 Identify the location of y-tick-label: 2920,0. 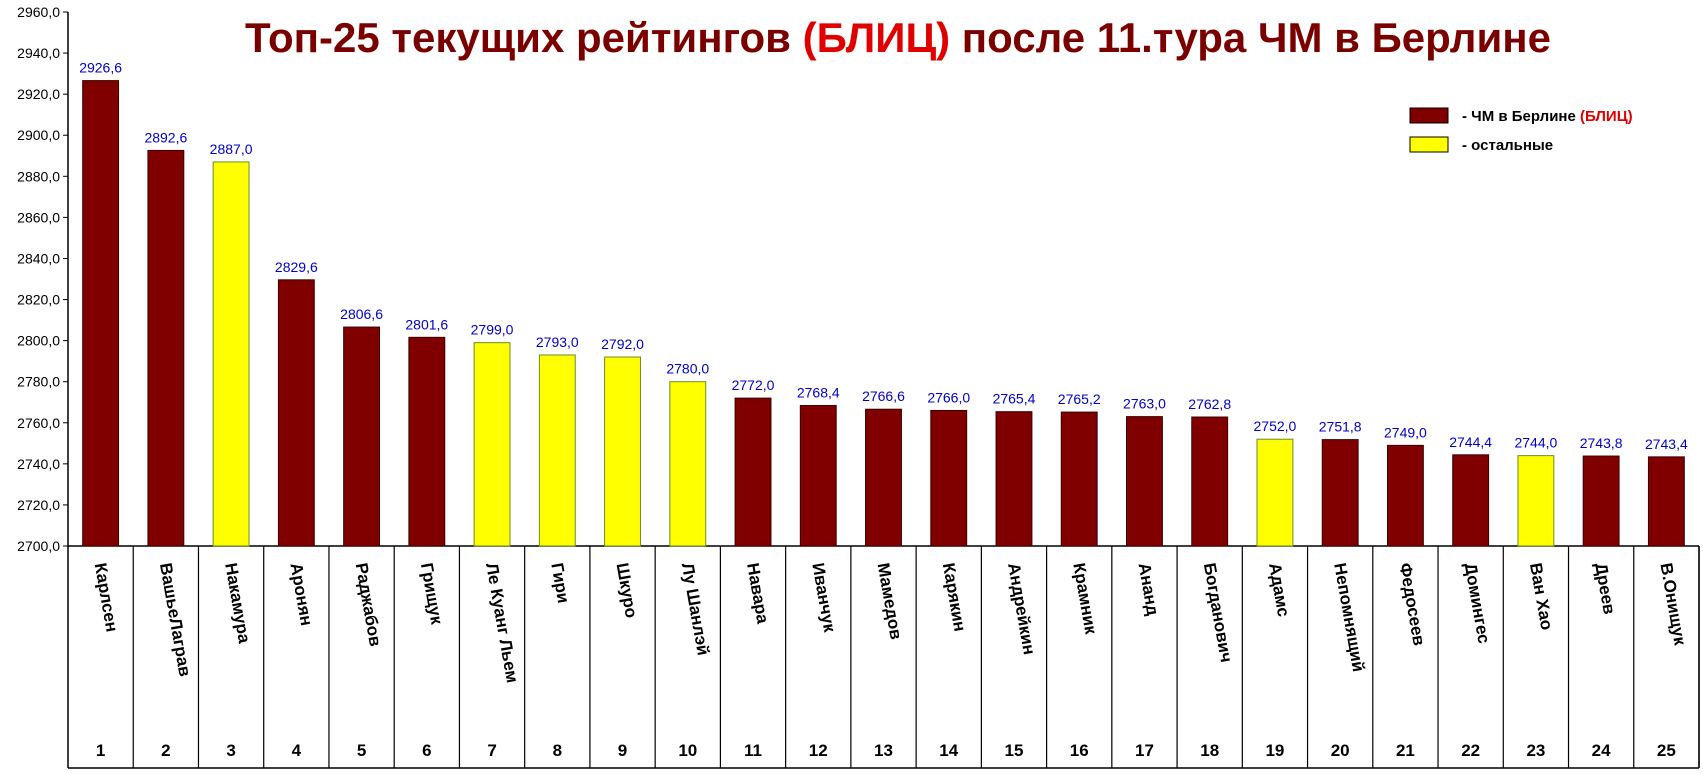
(38, 94).